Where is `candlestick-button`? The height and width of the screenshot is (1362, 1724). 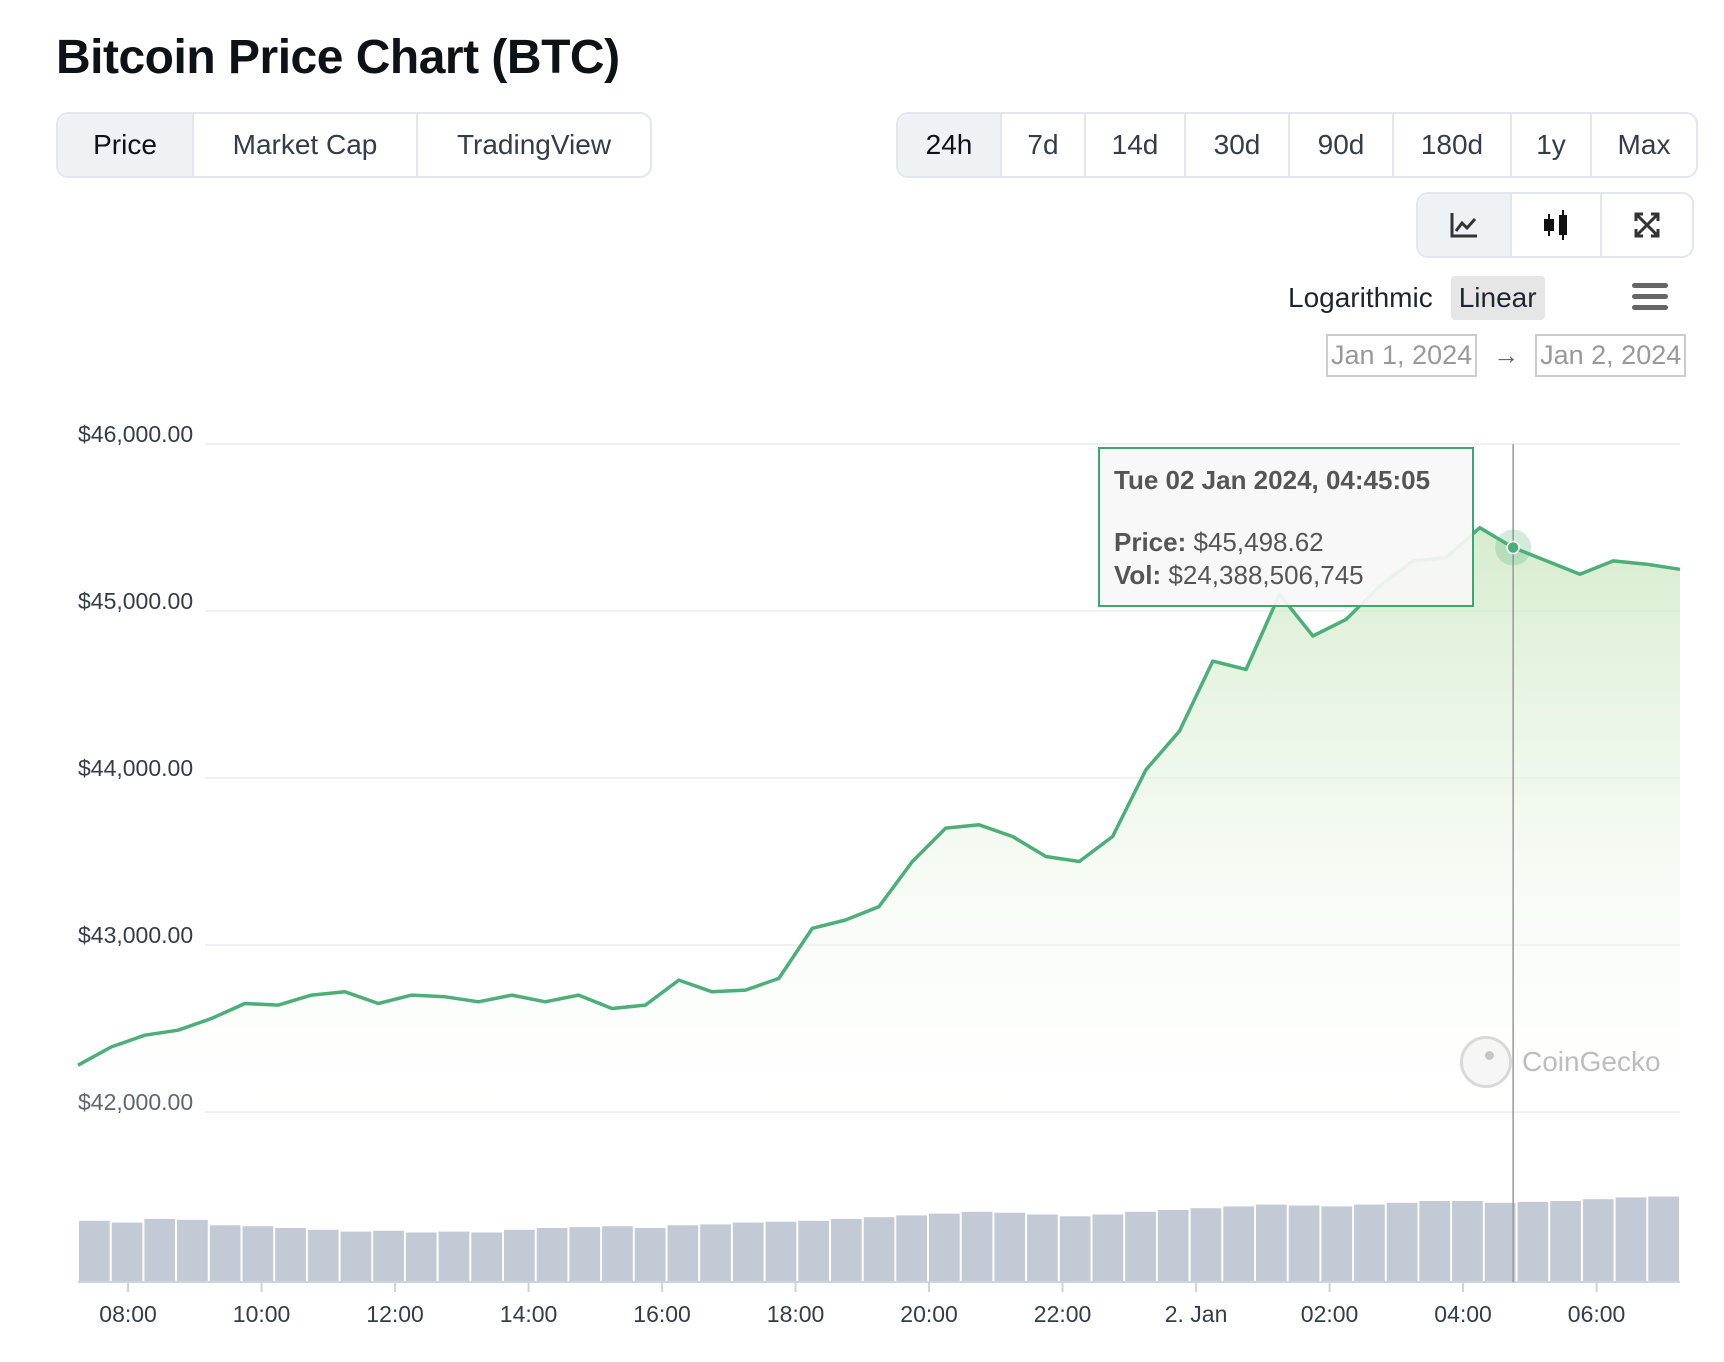 candlestick-button is located at coordinates (1557, 225).